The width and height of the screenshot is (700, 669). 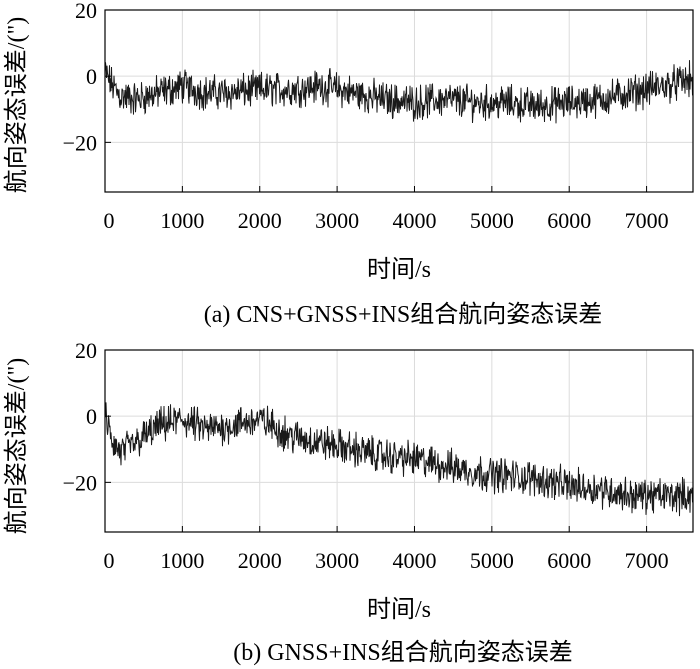 I want to click on panel-caption: (a) CNS+GNSS+INS组合航向姿态误差, so click(x=403, y=314).